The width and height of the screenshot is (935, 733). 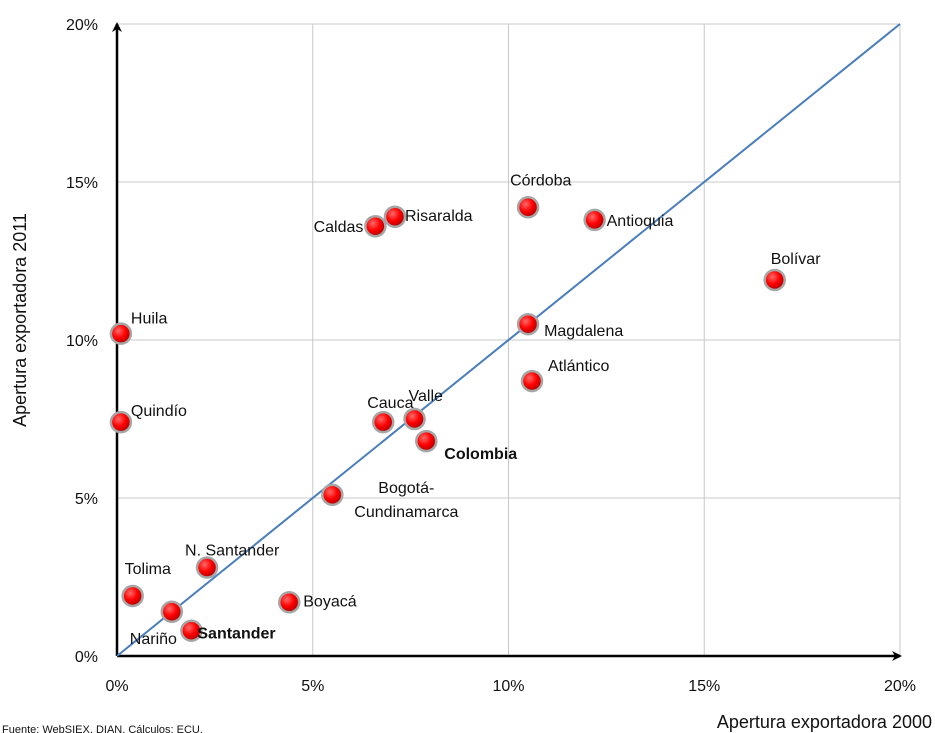 I want to click on x-tick-label: 0%, so click(x=116, y=686).